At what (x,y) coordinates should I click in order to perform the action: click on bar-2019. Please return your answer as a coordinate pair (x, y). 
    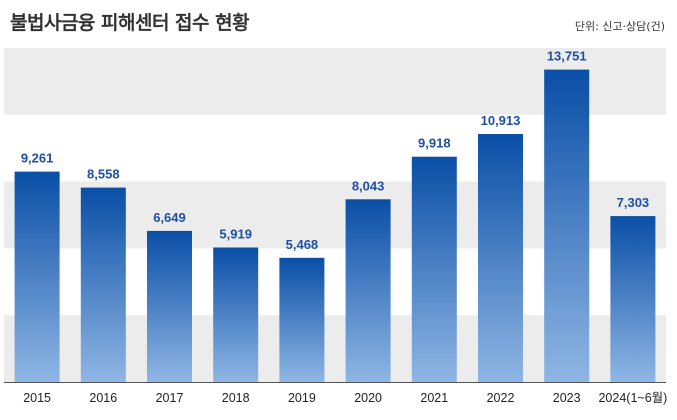
    Looking at the image, I should click on (302, 319).